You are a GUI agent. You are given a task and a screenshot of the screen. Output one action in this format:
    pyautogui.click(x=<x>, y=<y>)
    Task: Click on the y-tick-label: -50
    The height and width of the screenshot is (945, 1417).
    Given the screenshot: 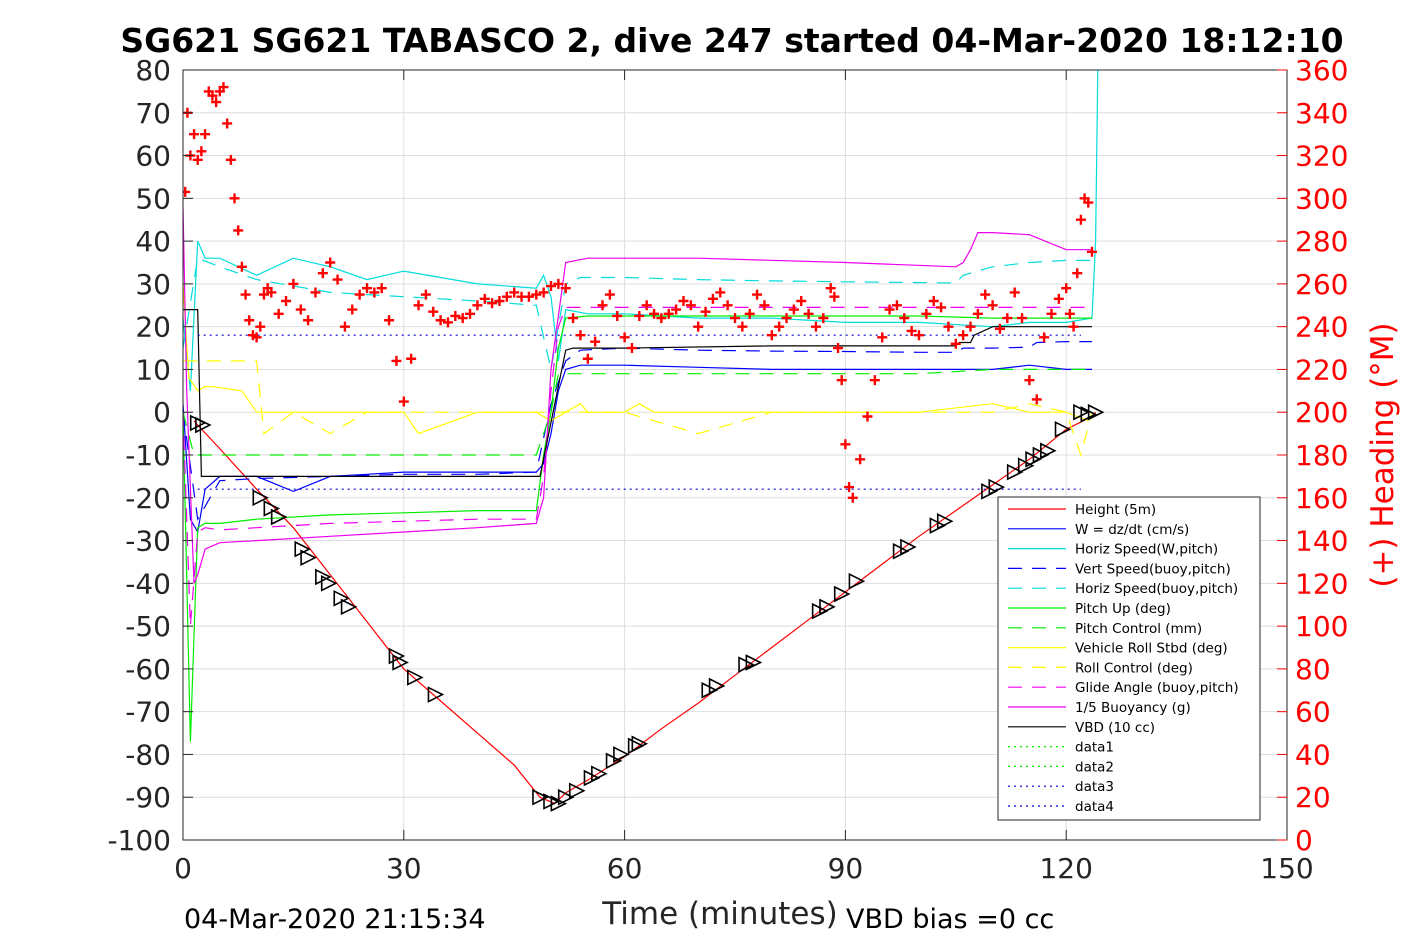 What is the action you would take?
    pyautogui.click(x=148, y=626)
    